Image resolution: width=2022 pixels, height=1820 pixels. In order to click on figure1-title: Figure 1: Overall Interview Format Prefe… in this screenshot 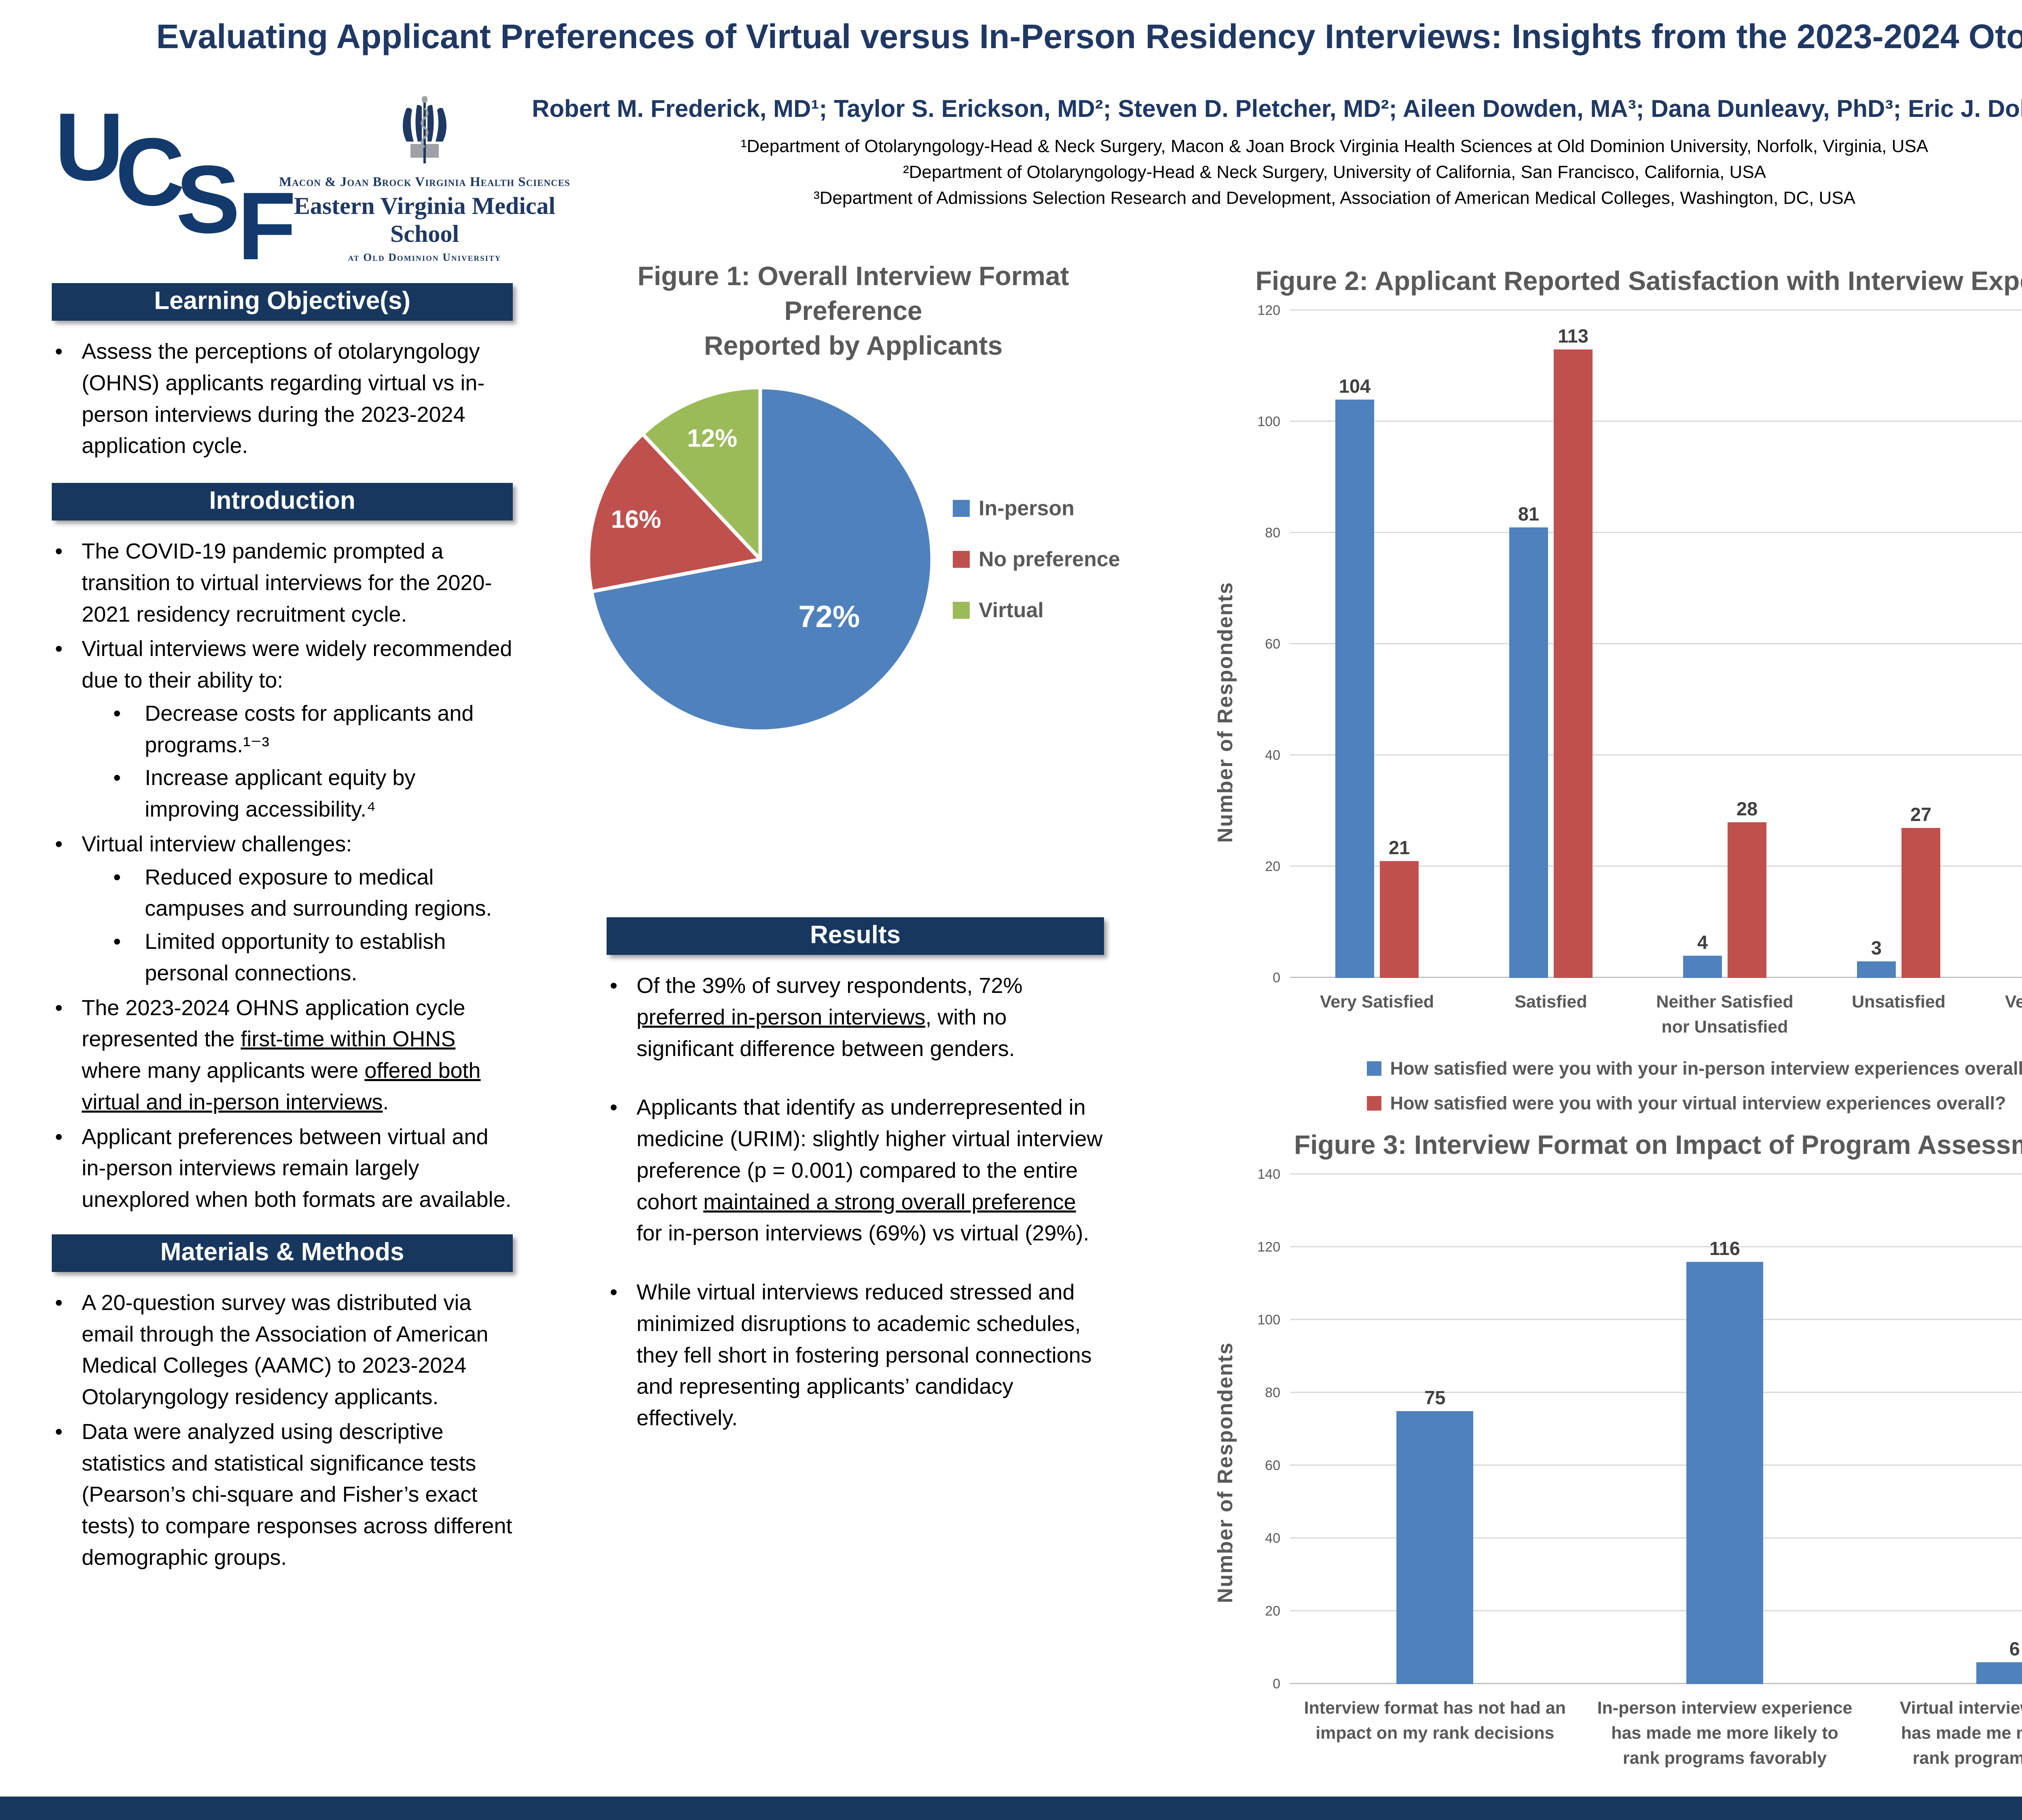, I will do `click(853, 310)`.